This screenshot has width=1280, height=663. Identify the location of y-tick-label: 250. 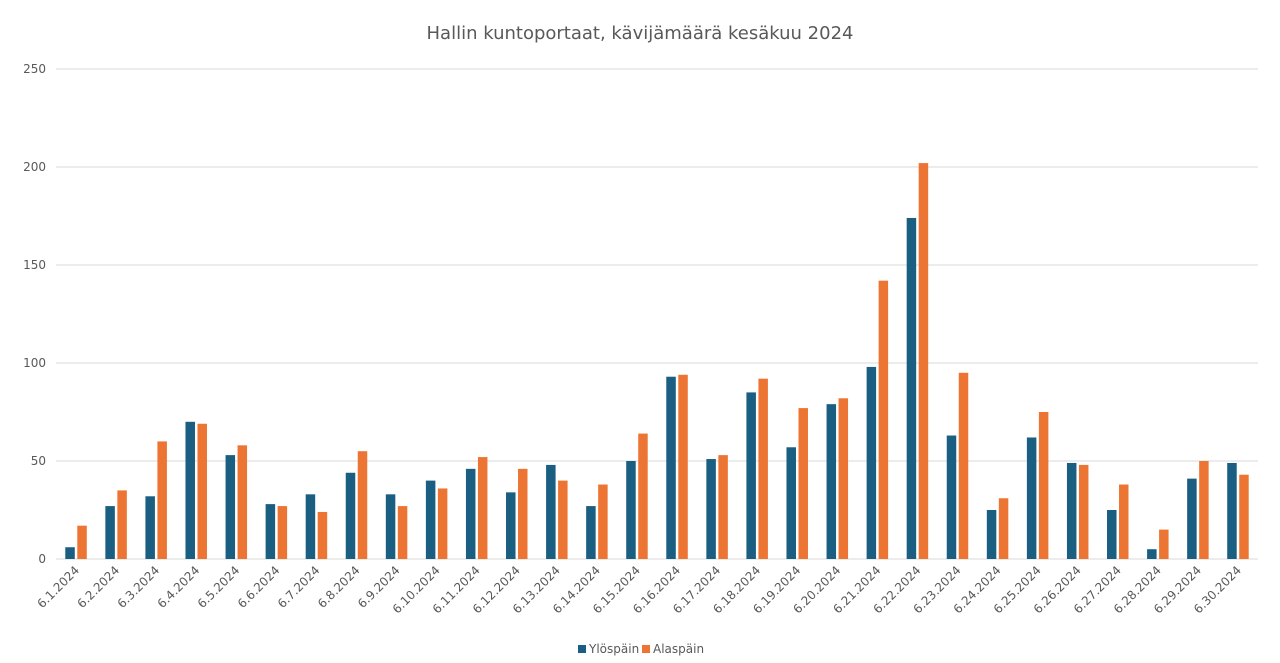
(34, 69).